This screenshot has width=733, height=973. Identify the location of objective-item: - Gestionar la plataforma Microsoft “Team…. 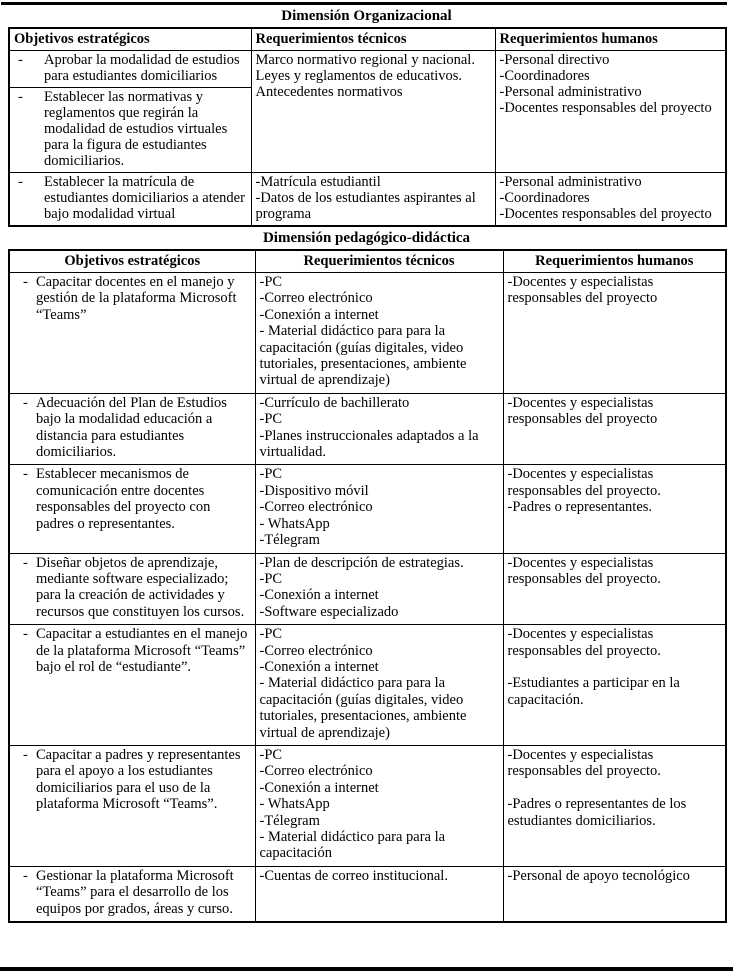
(132, 892).